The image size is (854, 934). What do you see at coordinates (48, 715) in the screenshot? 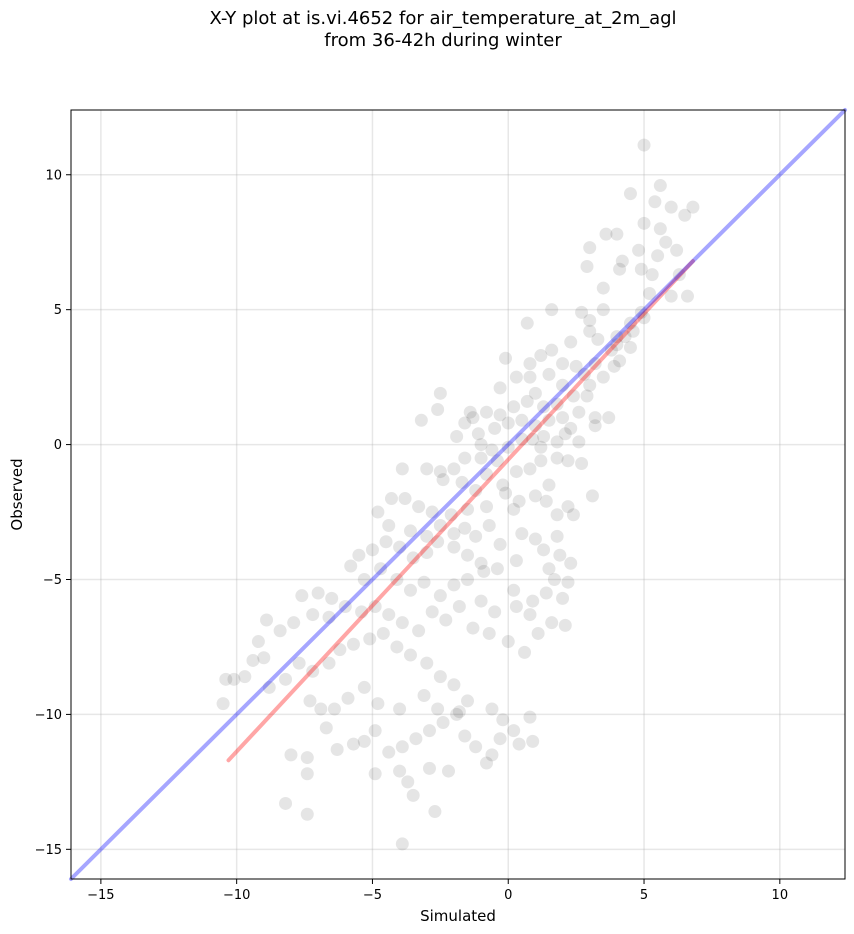
I see `y-tick-label: −10` at bounding box center [48, 715].